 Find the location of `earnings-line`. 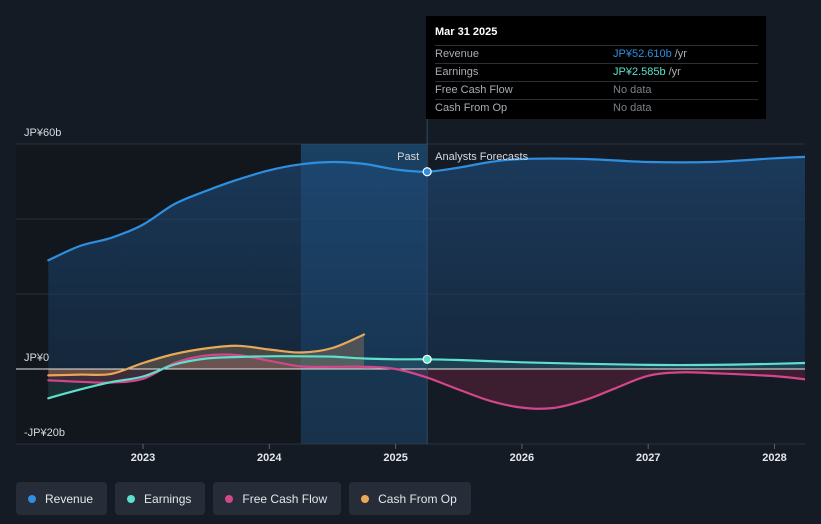

earnings-line is located at coordinates (426, 377).